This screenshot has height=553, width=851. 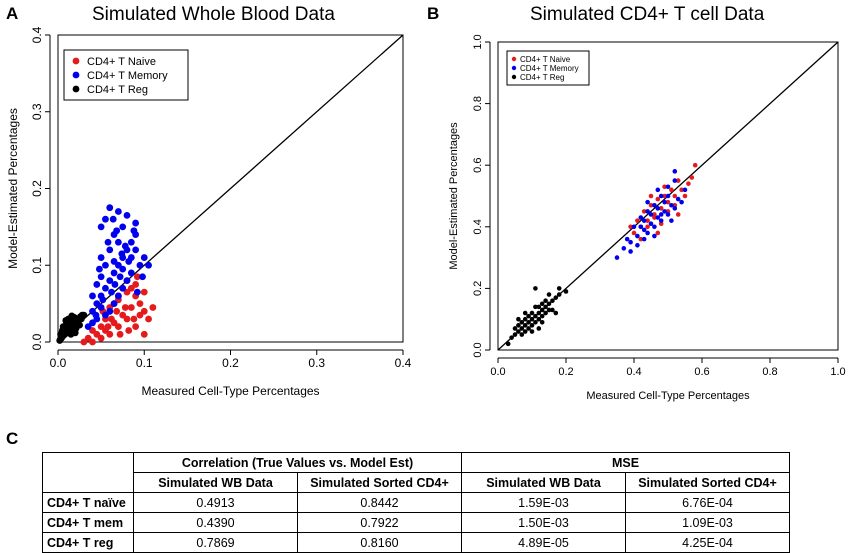 What do you see at coordinates (478, 165) in the screenshot?
I see `chart-b-y-tick-label: 0.6` at bounding box center [478, 165].